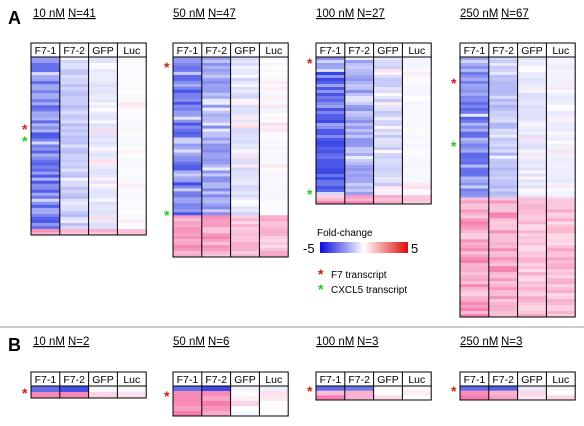 This screenshot has height=426, width=584. What do you see at coordinates (335, 342) in the screenshot?
I see `b-block3-dose: 100 nM` at bounding box center [335, 342].